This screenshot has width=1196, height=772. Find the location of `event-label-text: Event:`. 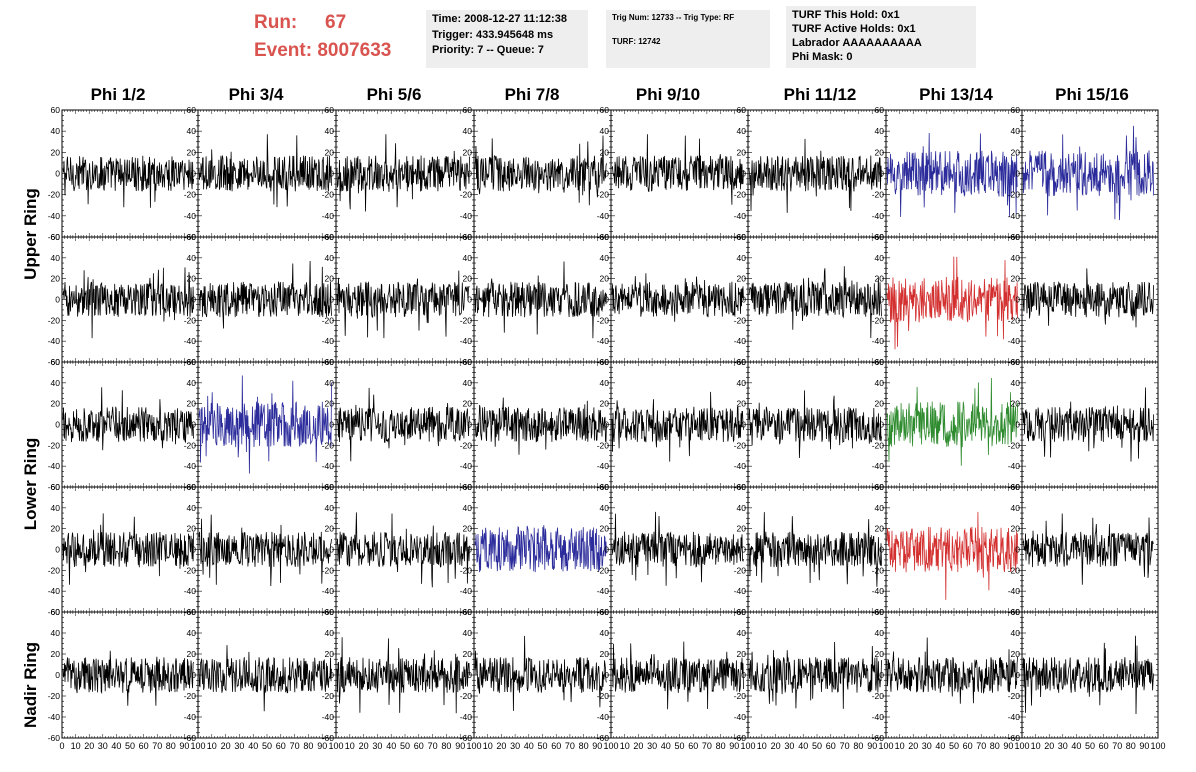

event-label-text: Event: is located at coordinates (283, 50).